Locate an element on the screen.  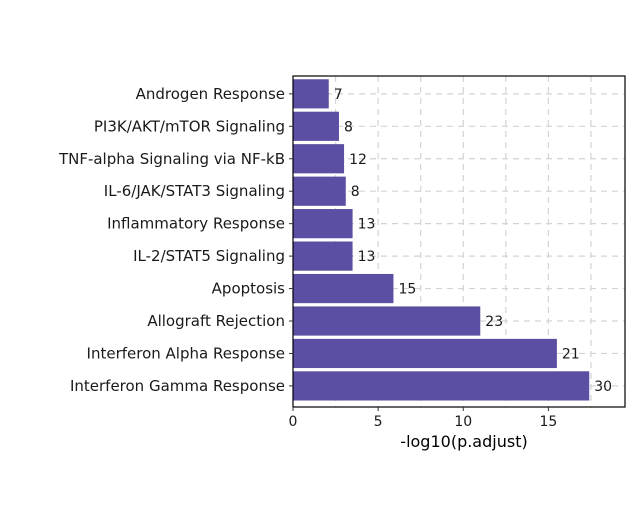
x-tick-label: 10 is located at coordinates (463, 422).